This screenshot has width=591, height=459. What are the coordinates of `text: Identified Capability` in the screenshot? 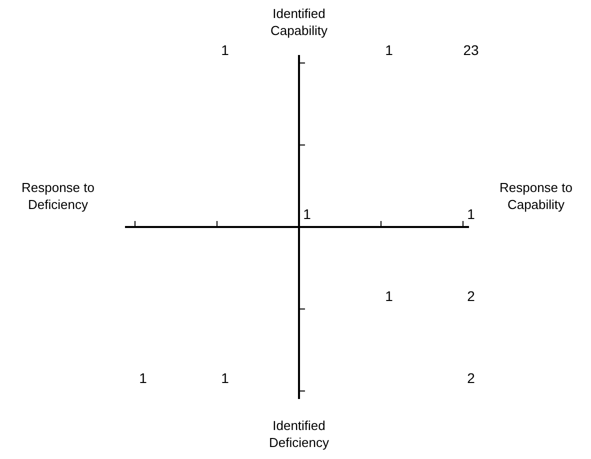 It's located at (299, 22).